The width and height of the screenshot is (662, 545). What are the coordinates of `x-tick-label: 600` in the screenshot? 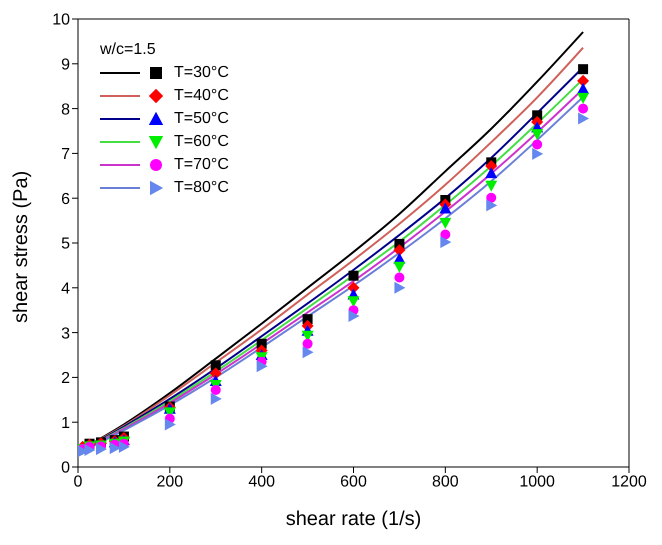 It's located at (353, 481).